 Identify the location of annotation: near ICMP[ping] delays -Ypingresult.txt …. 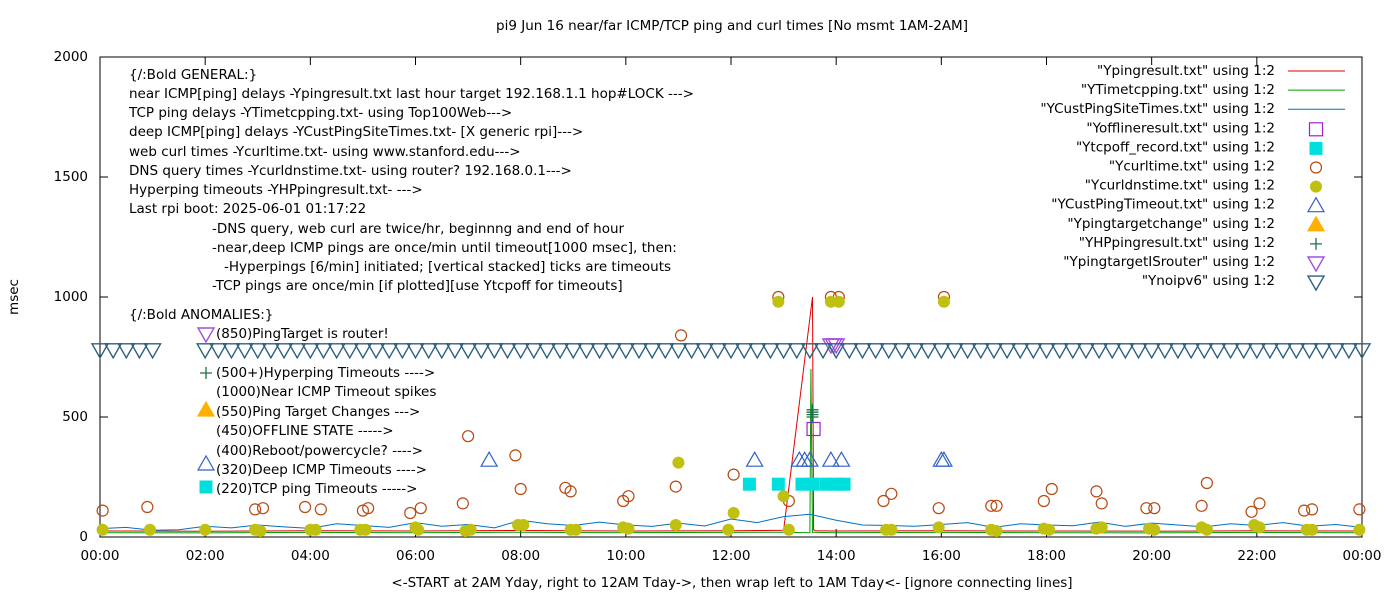
(411, 94).